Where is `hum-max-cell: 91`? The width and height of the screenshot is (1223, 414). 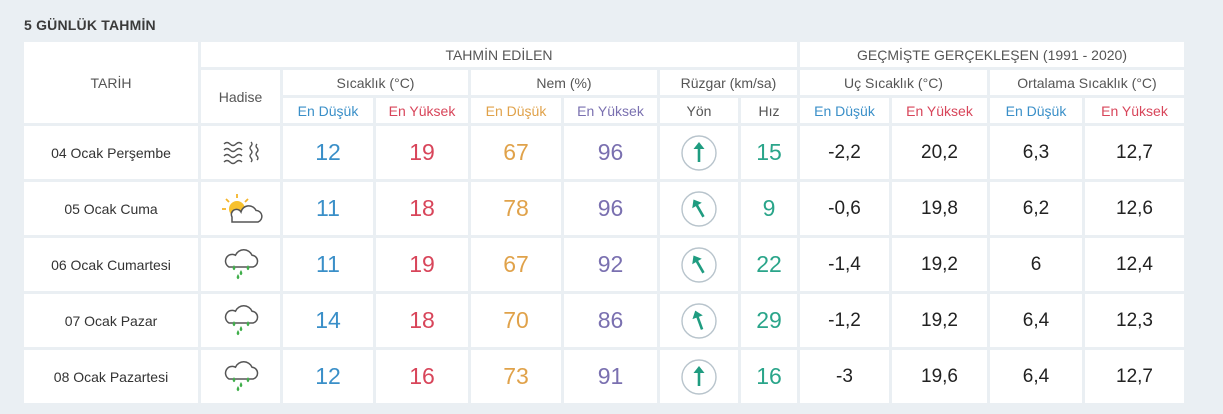 hum-max-cell: 91 is located at coordinates (610, 376).